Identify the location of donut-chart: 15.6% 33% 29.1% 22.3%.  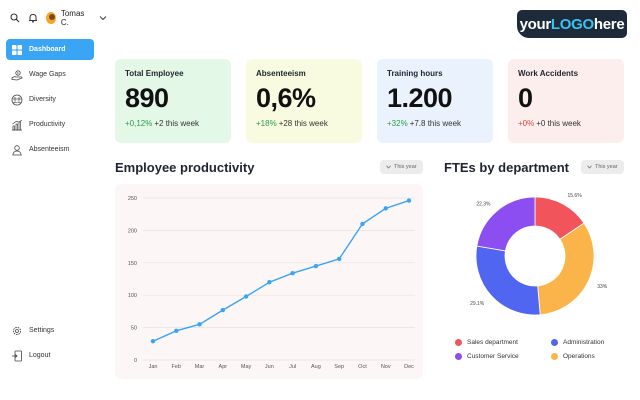
(539, 254).